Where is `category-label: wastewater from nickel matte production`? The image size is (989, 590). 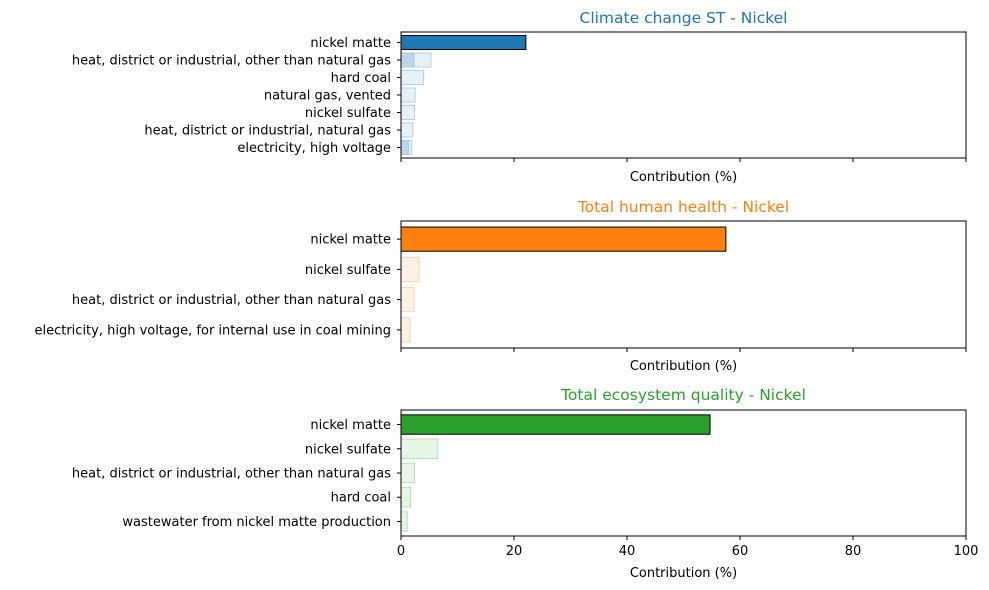
category-label: wastewater from nickel matte production is located at coordinates (256, 522).